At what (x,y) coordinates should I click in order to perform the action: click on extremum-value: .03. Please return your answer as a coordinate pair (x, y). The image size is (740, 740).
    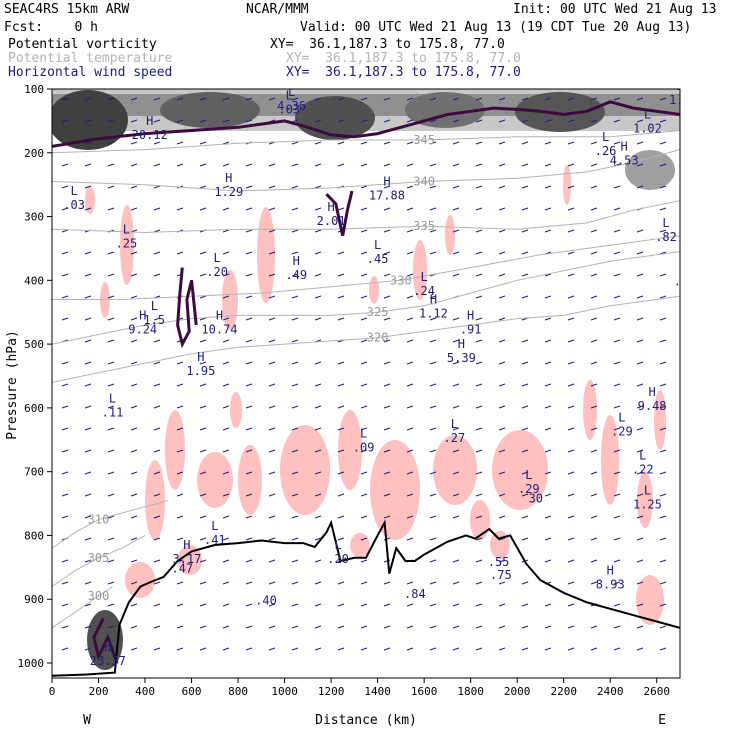
    Looking at the image, I should click on (74, 205).